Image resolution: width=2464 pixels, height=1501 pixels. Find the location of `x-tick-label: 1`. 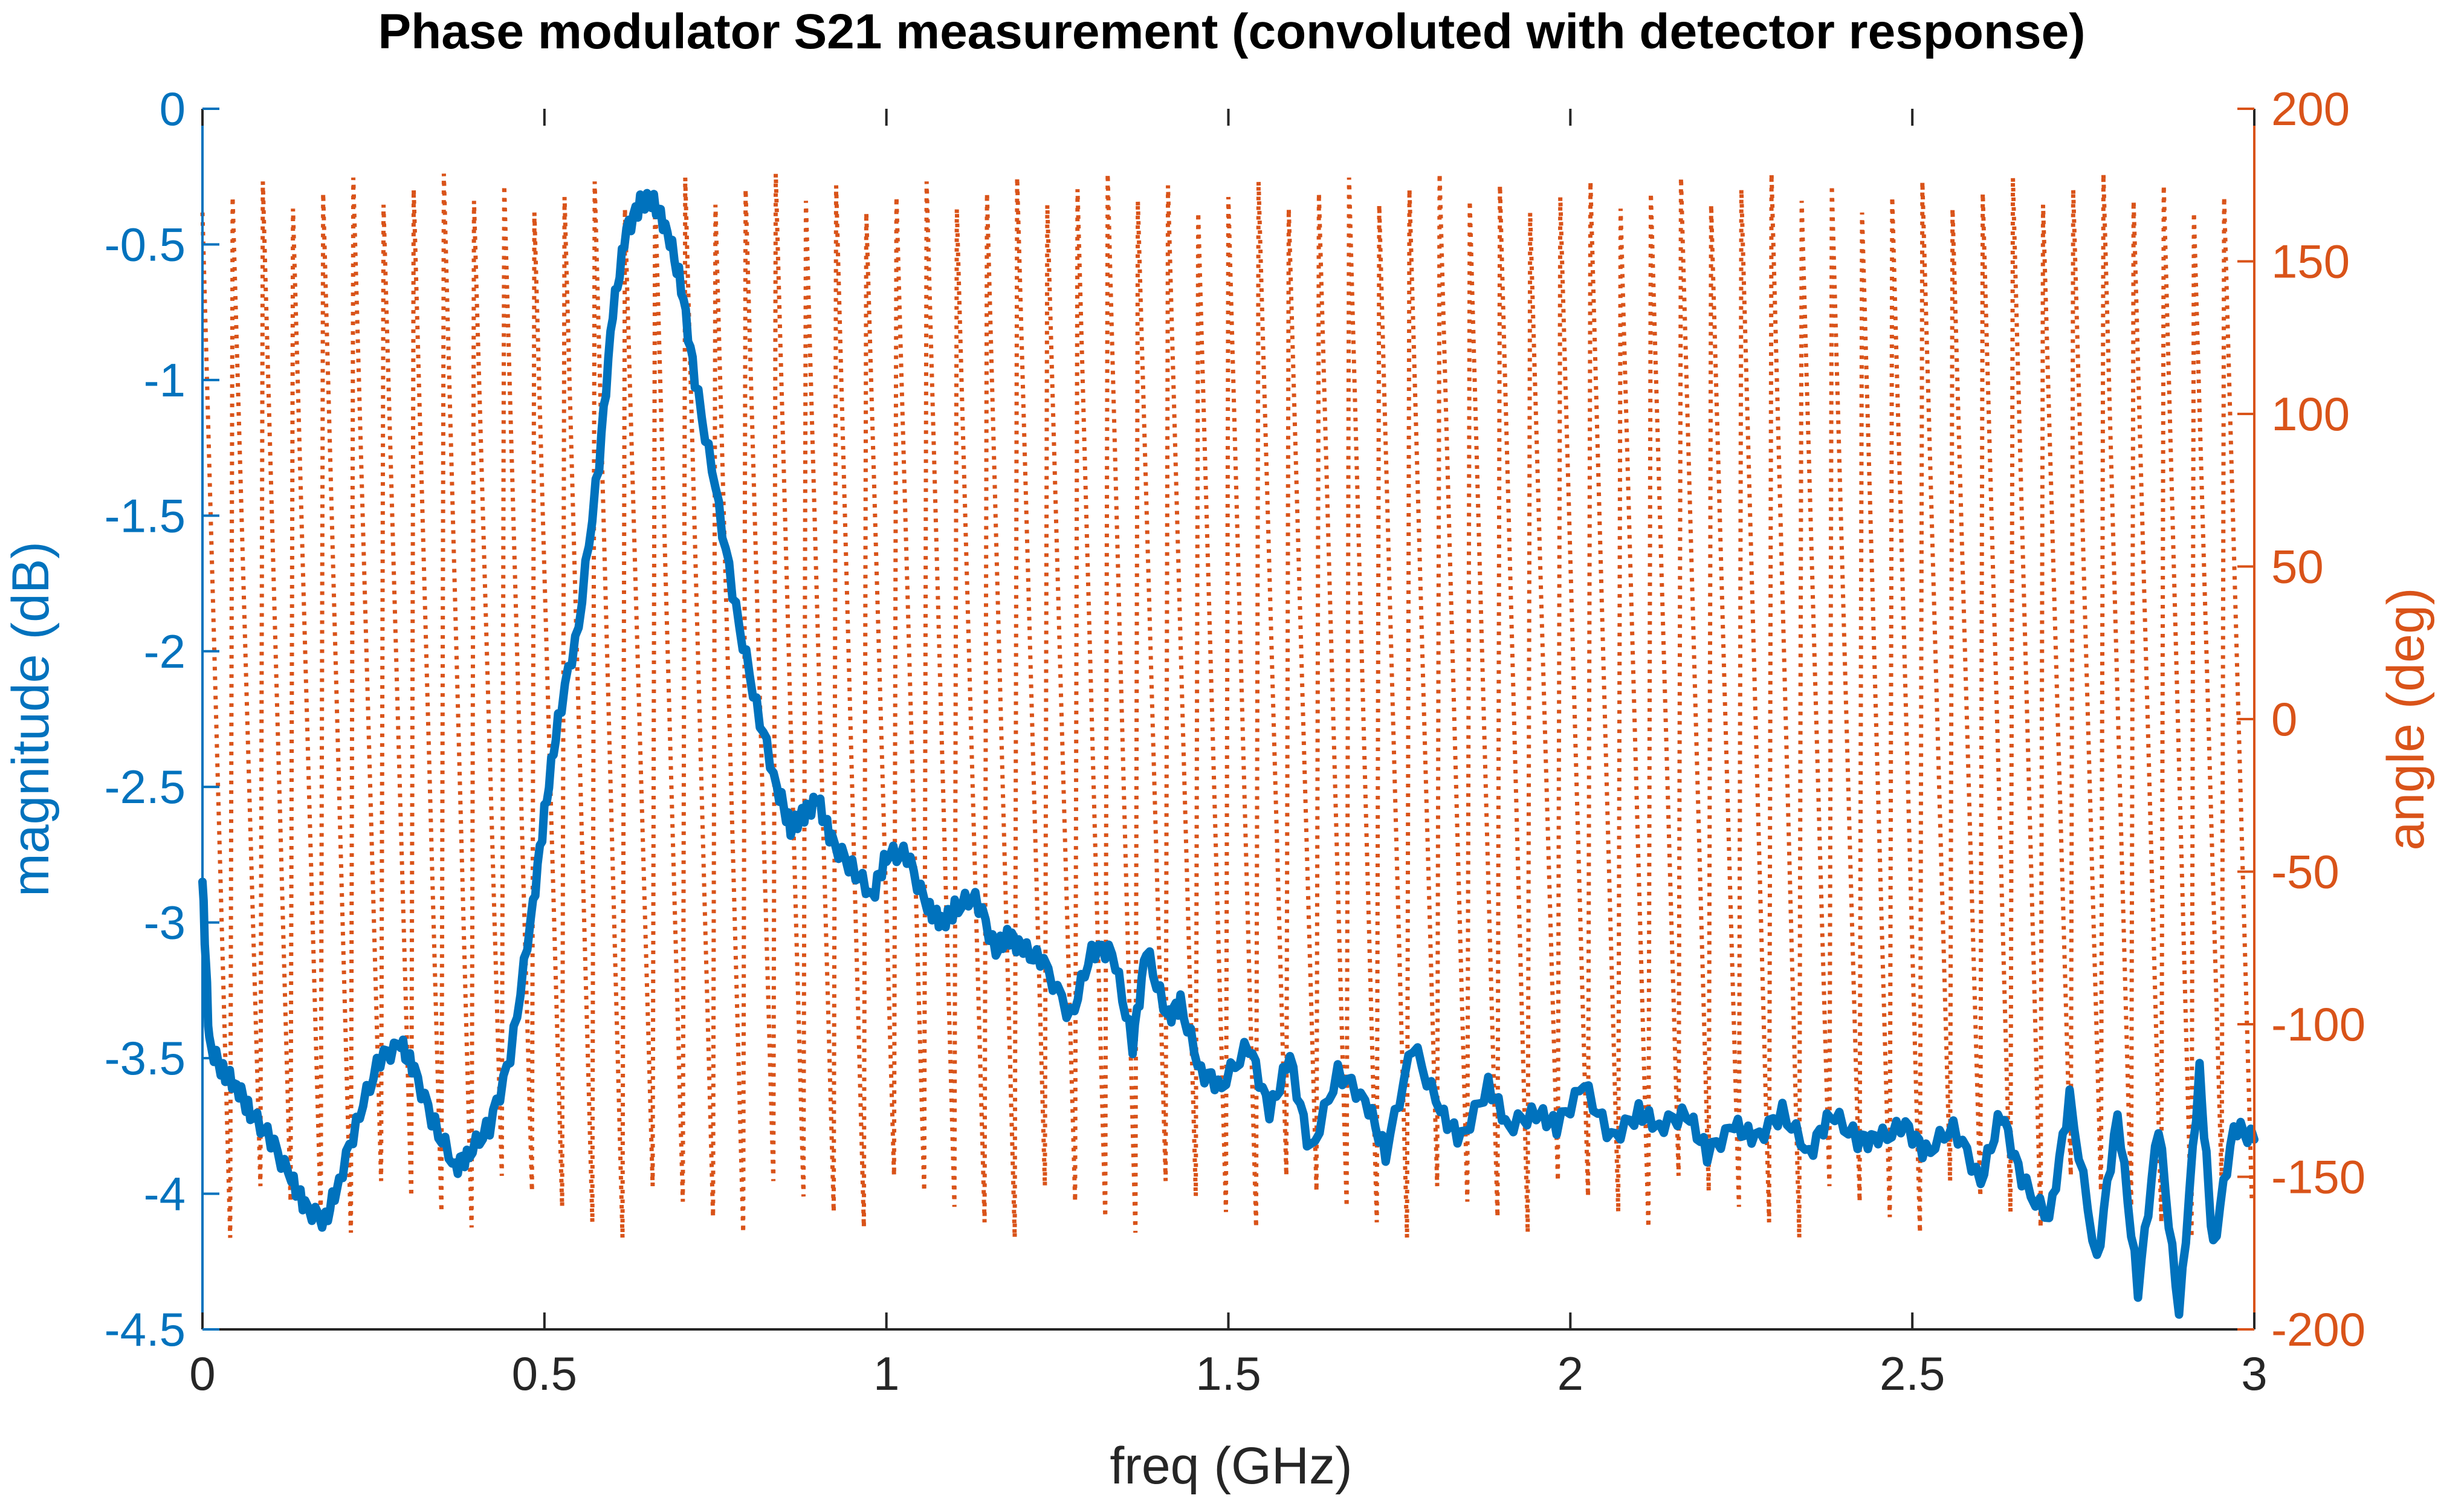

x-tick-label: 1 is located at coordinates (886, 1373).